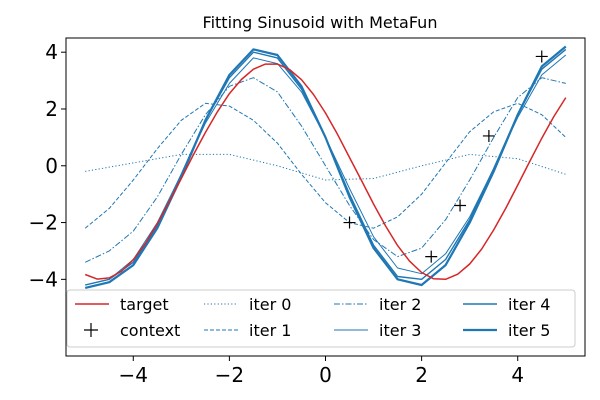 Image resolution: width=600 pixels, height=400 pixels. What do you see at coordinates (150, 330) in the screenshot?
I see `legend-label-context: context` at bounding box center [150, 330].